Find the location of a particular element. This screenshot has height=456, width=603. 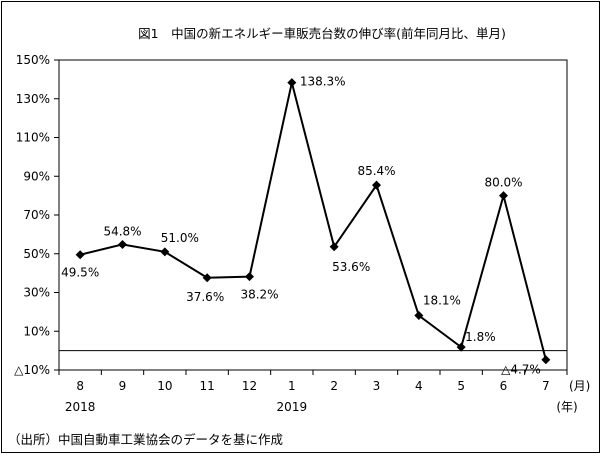

data-label: 18.1% is located at coordinates (442, 301).